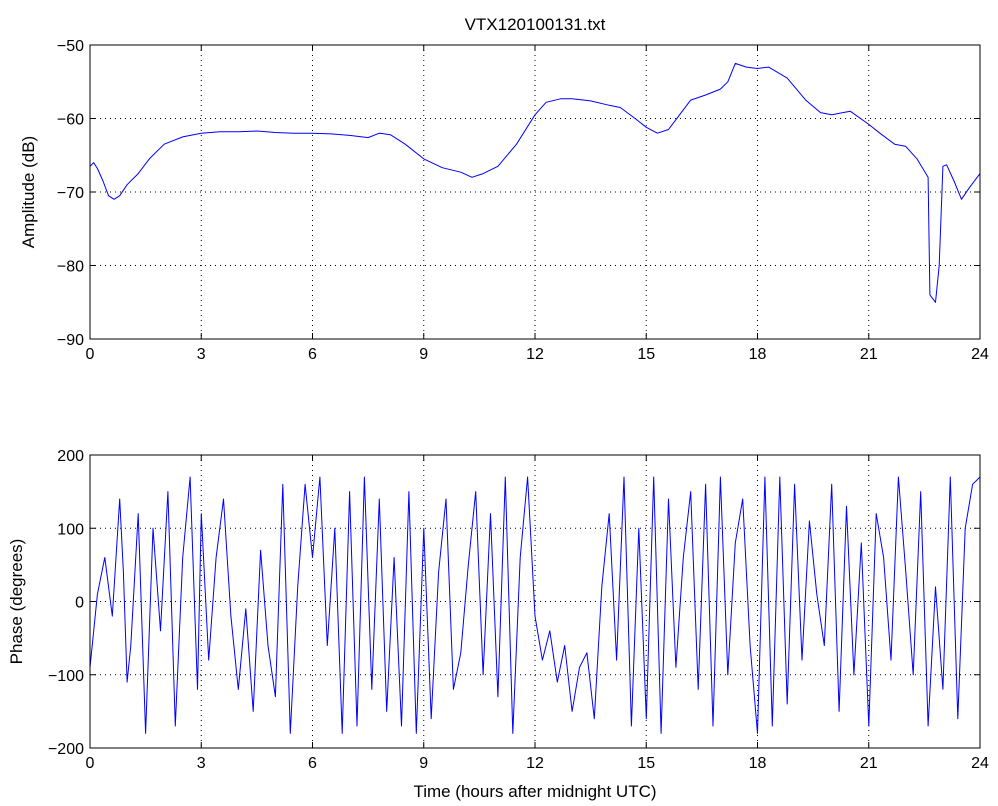  What do you see at coordinates (66, 749) in the screenshot?
I see `y-tick-label: −200` at bounding box center [66, 749].